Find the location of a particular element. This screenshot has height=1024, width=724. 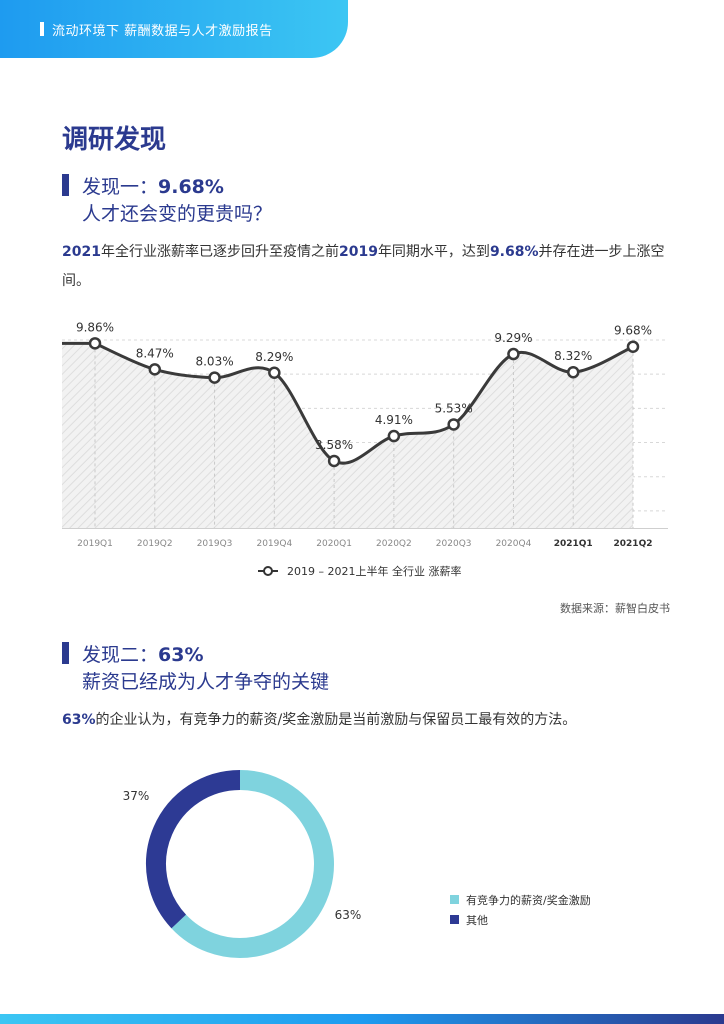

x-tick-label: 2020Q2 is located at coordinates (394, 544).